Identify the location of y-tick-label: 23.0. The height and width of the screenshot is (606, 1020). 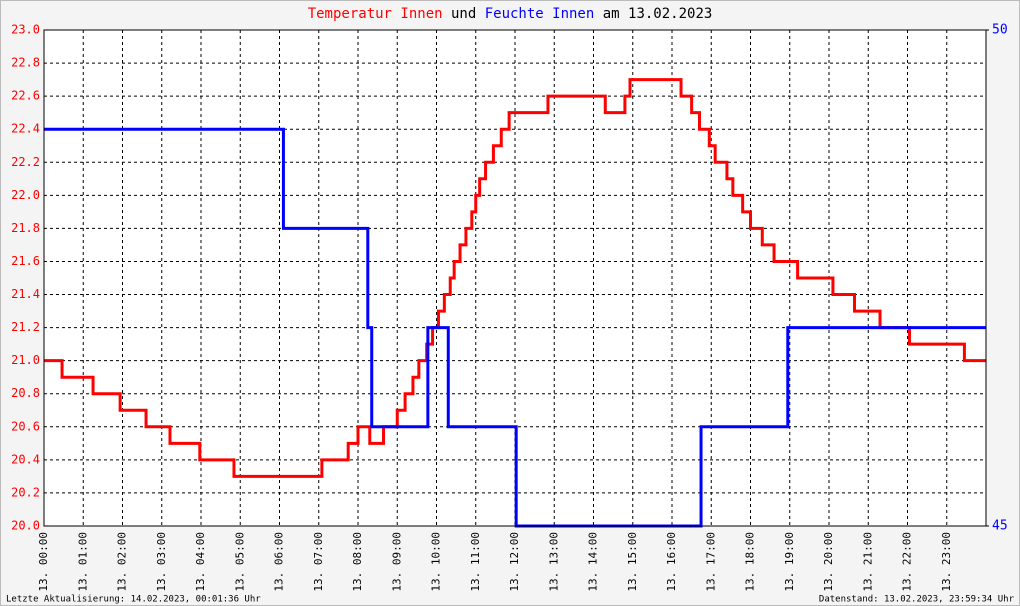
(25, 30).